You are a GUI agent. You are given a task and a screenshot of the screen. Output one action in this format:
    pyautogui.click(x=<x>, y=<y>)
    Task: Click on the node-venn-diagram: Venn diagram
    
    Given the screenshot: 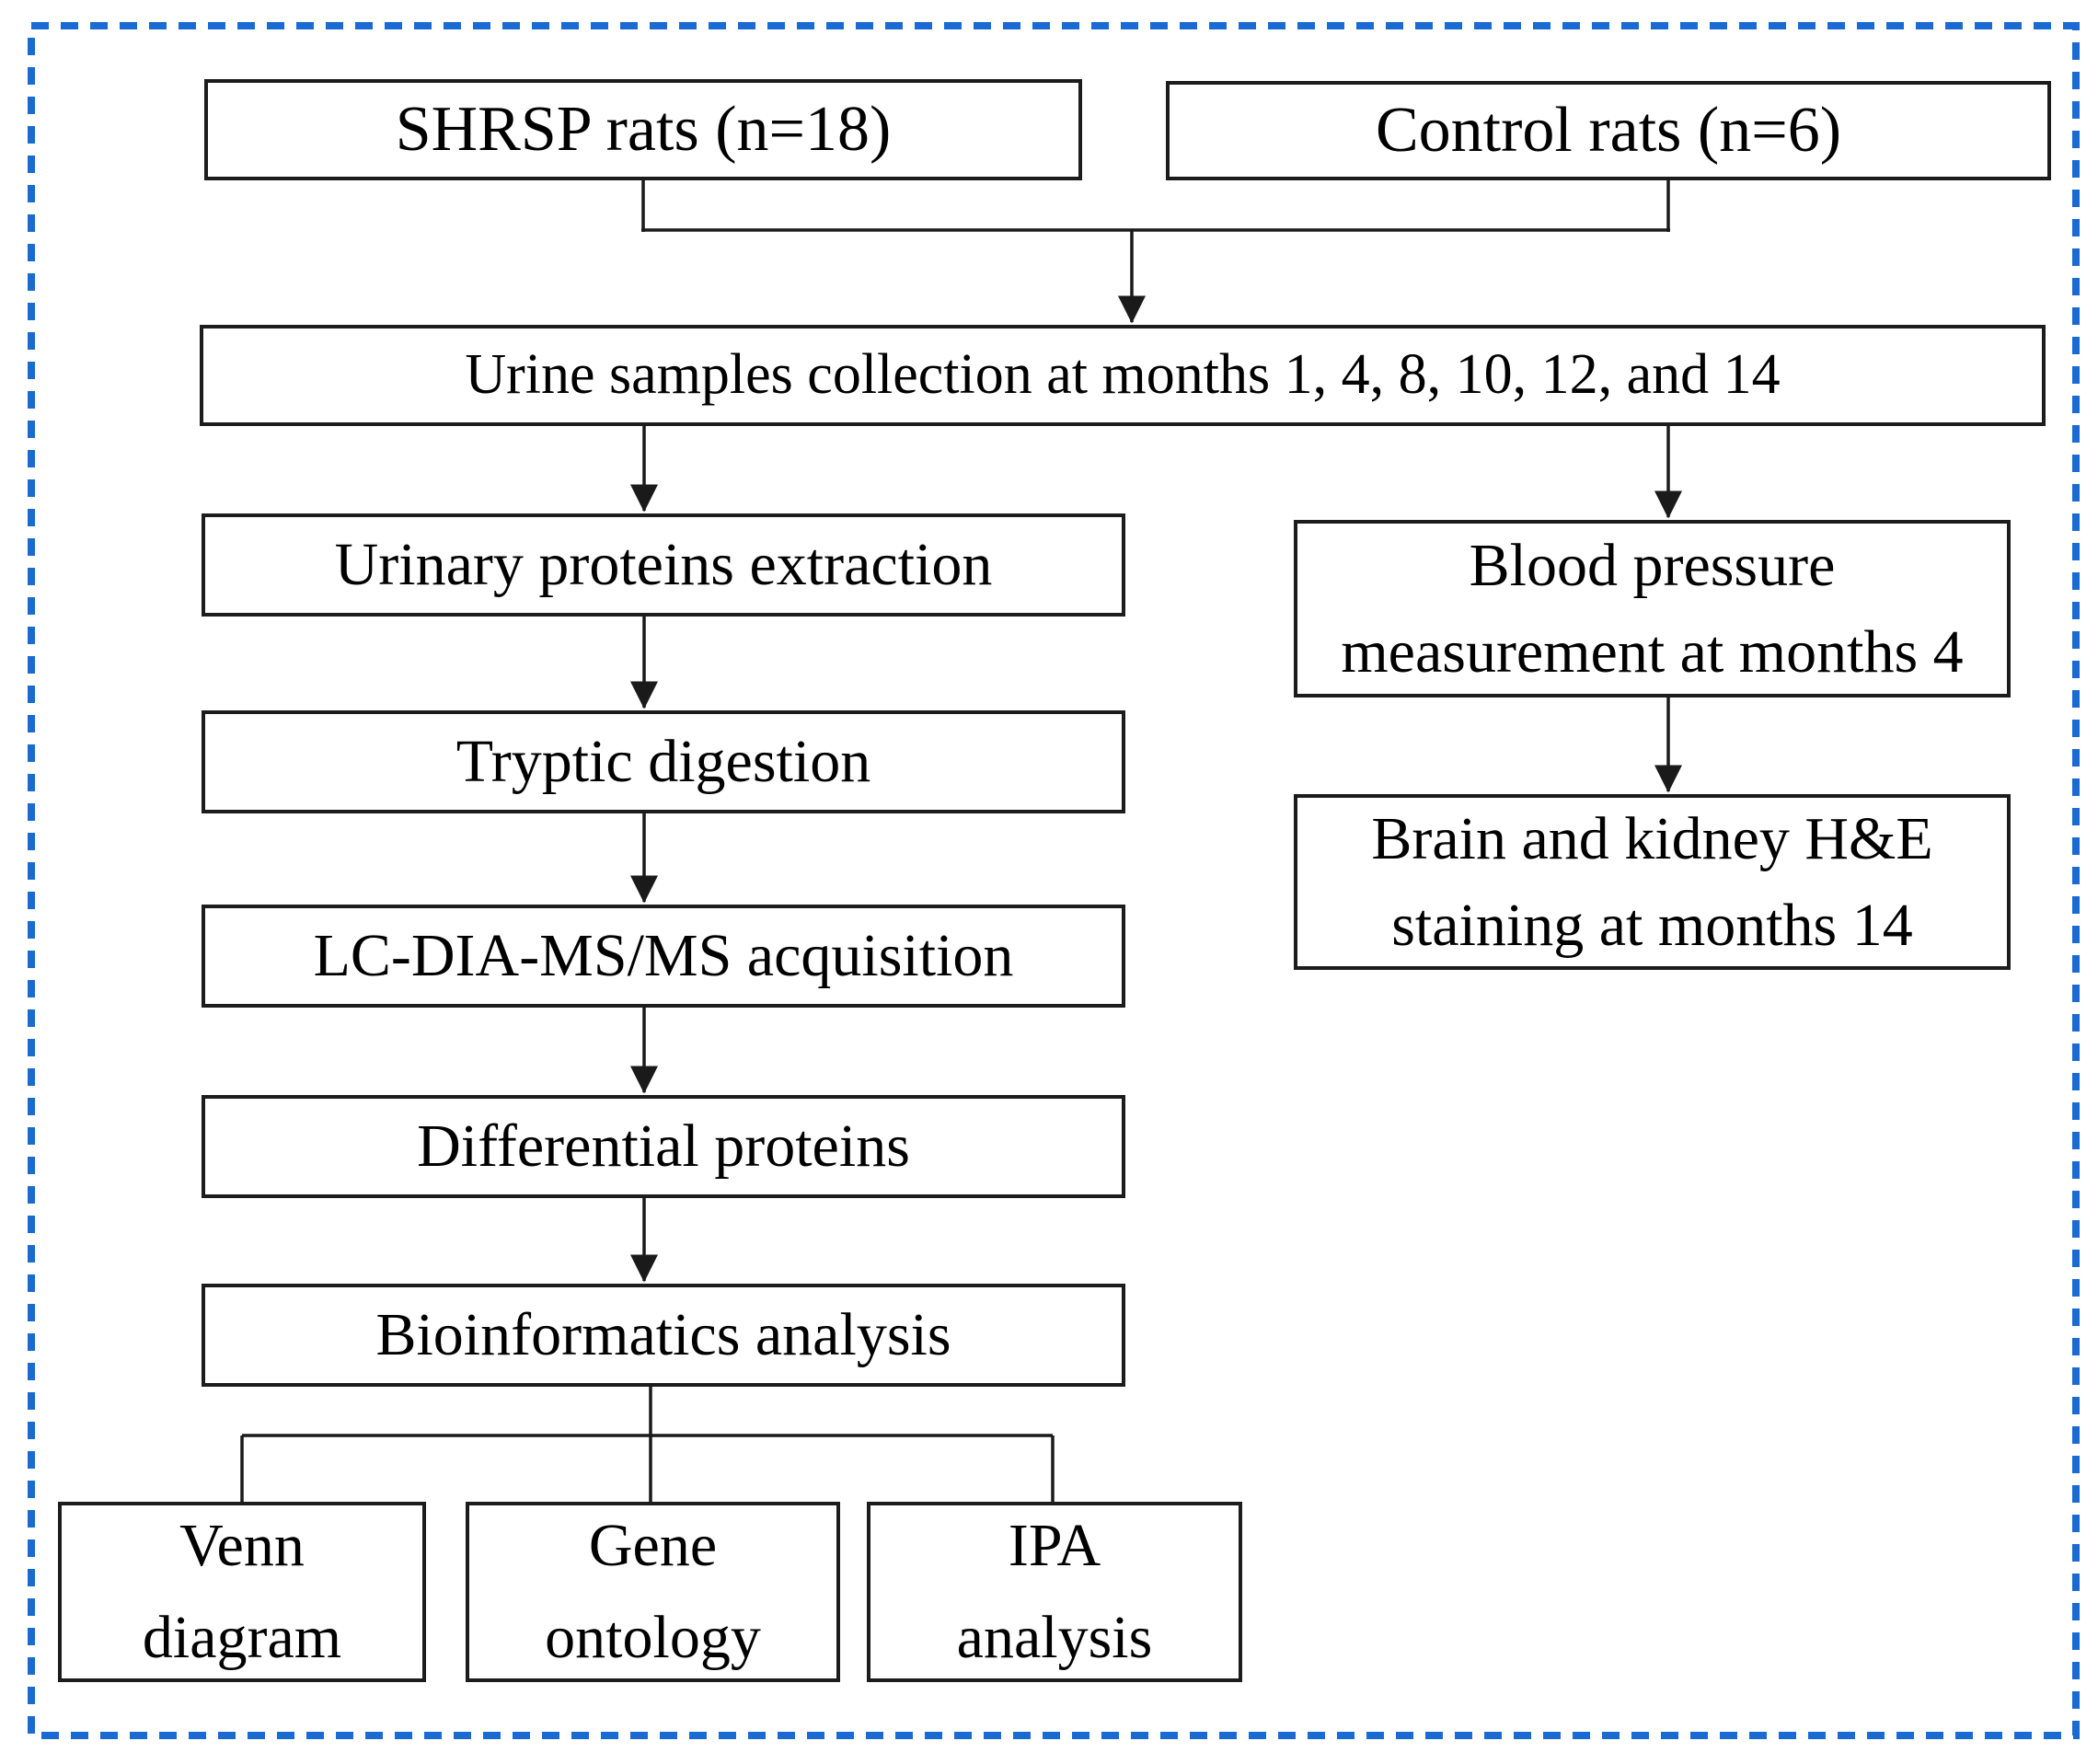 What is the action you would take?
    pyautogui.click(x=242, y=1592)
    